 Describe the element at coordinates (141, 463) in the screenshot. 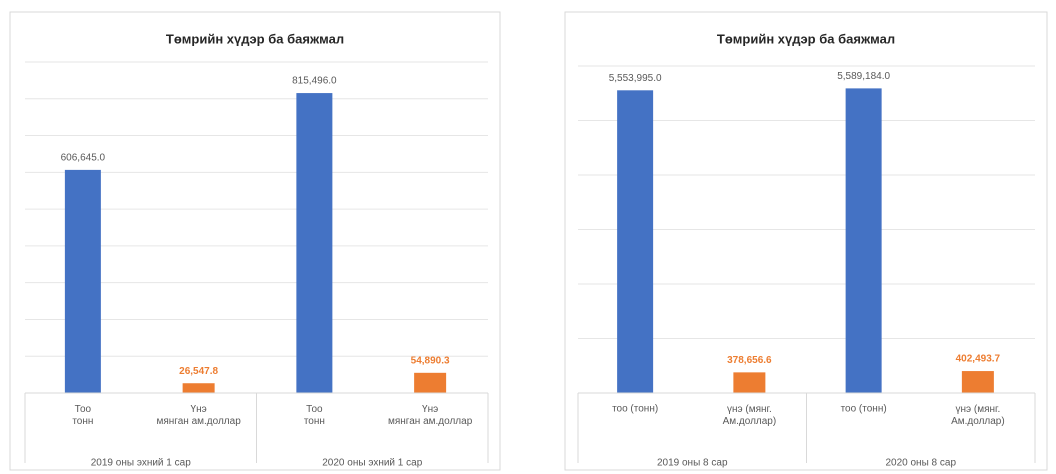

I see `group-label: 2019 оны эхний 1 сар` at that location.